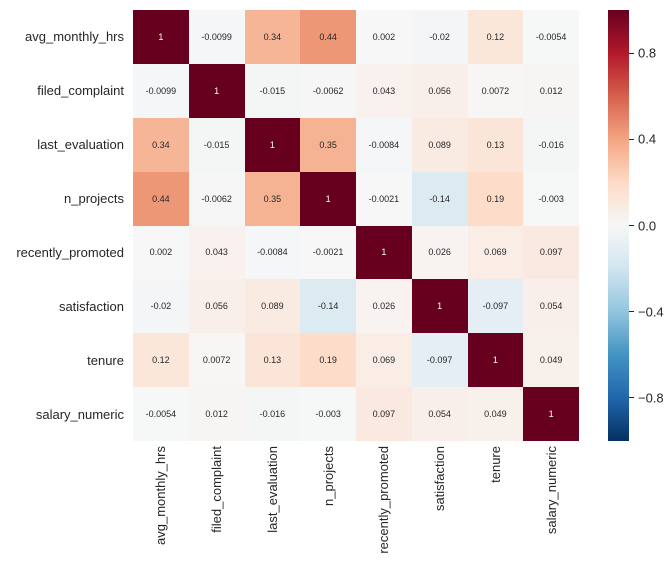 This screenshot has height=575, width=672. What do you see at coordinates (440, 479) in the screenshot?
I see `x-tick-label: satisfaction` at bounding box center [440, 479].